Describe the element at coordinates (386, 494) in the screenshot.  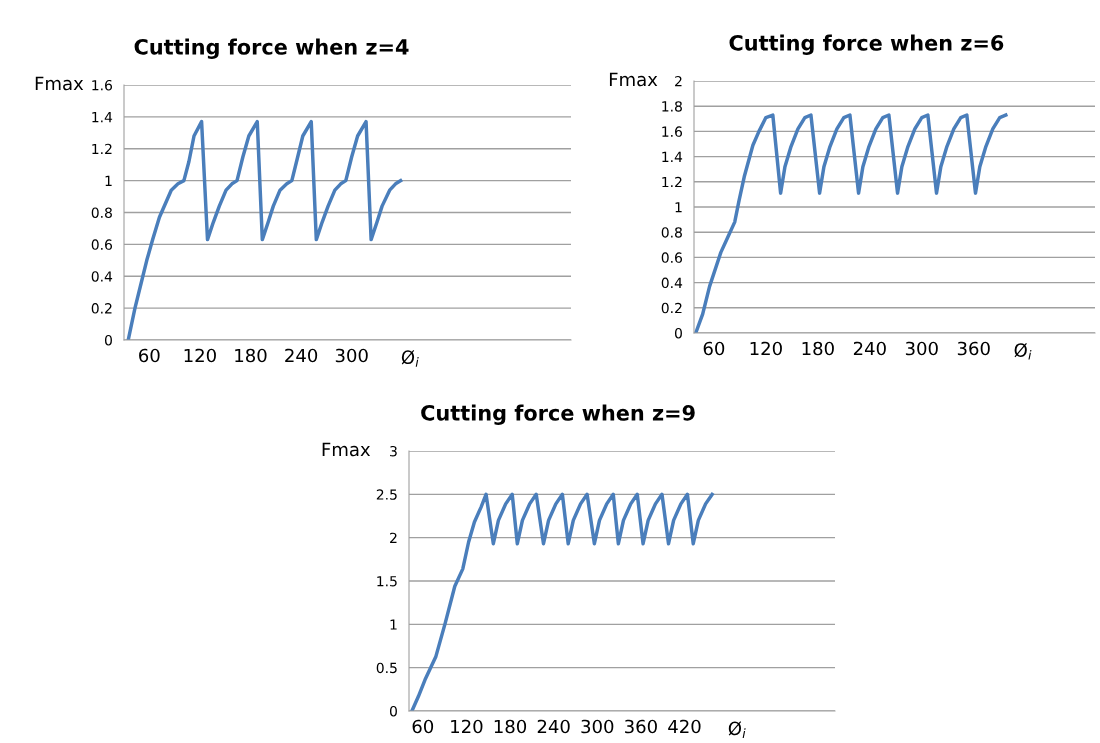
I see `y-tick-label: 2.5` at that location.